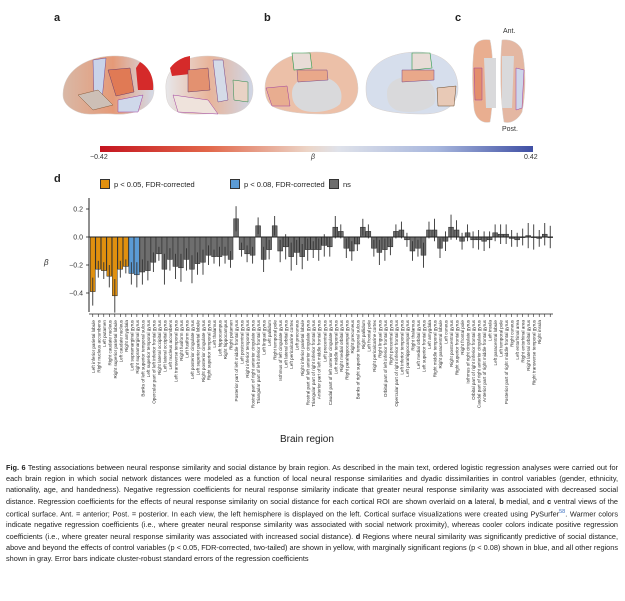  Describe the element at coordinates (490, 330) in the screenshot. I see `svg-text: Left insula` at that location.